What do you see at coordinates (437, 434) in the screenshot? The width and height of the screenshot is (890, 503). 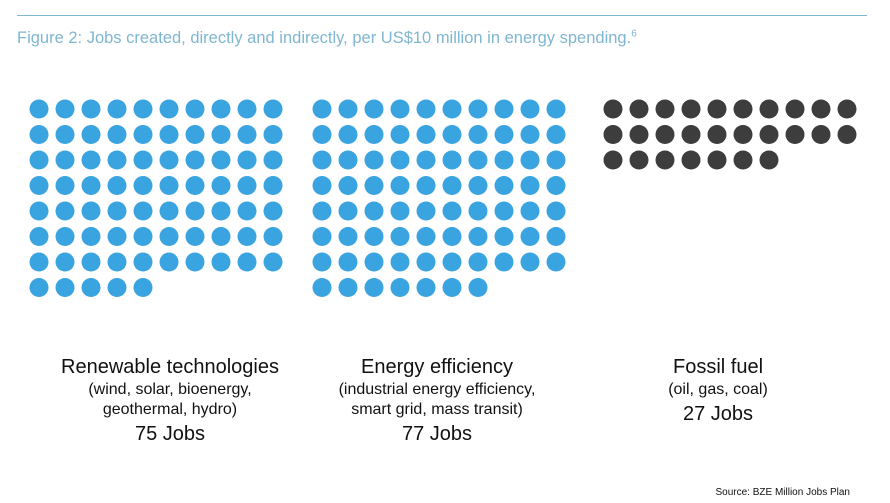 I see `panel-jobs: 77 Jobs` at bounding box center [437, 434].